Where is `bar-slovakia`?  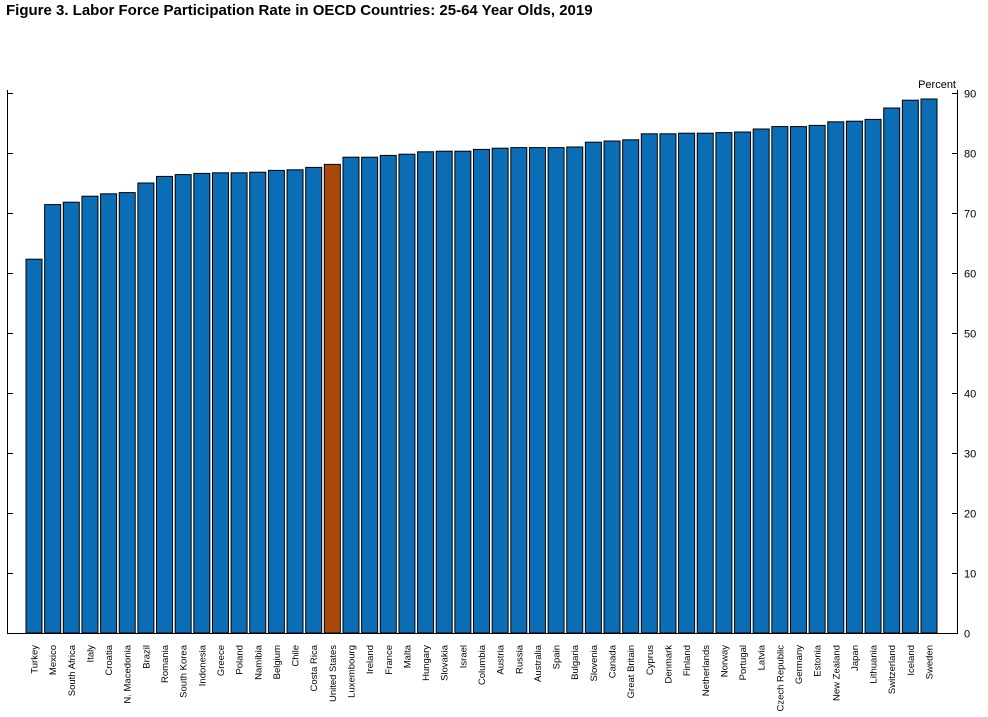
bar-slovakia is located at coordinates (444, 392).